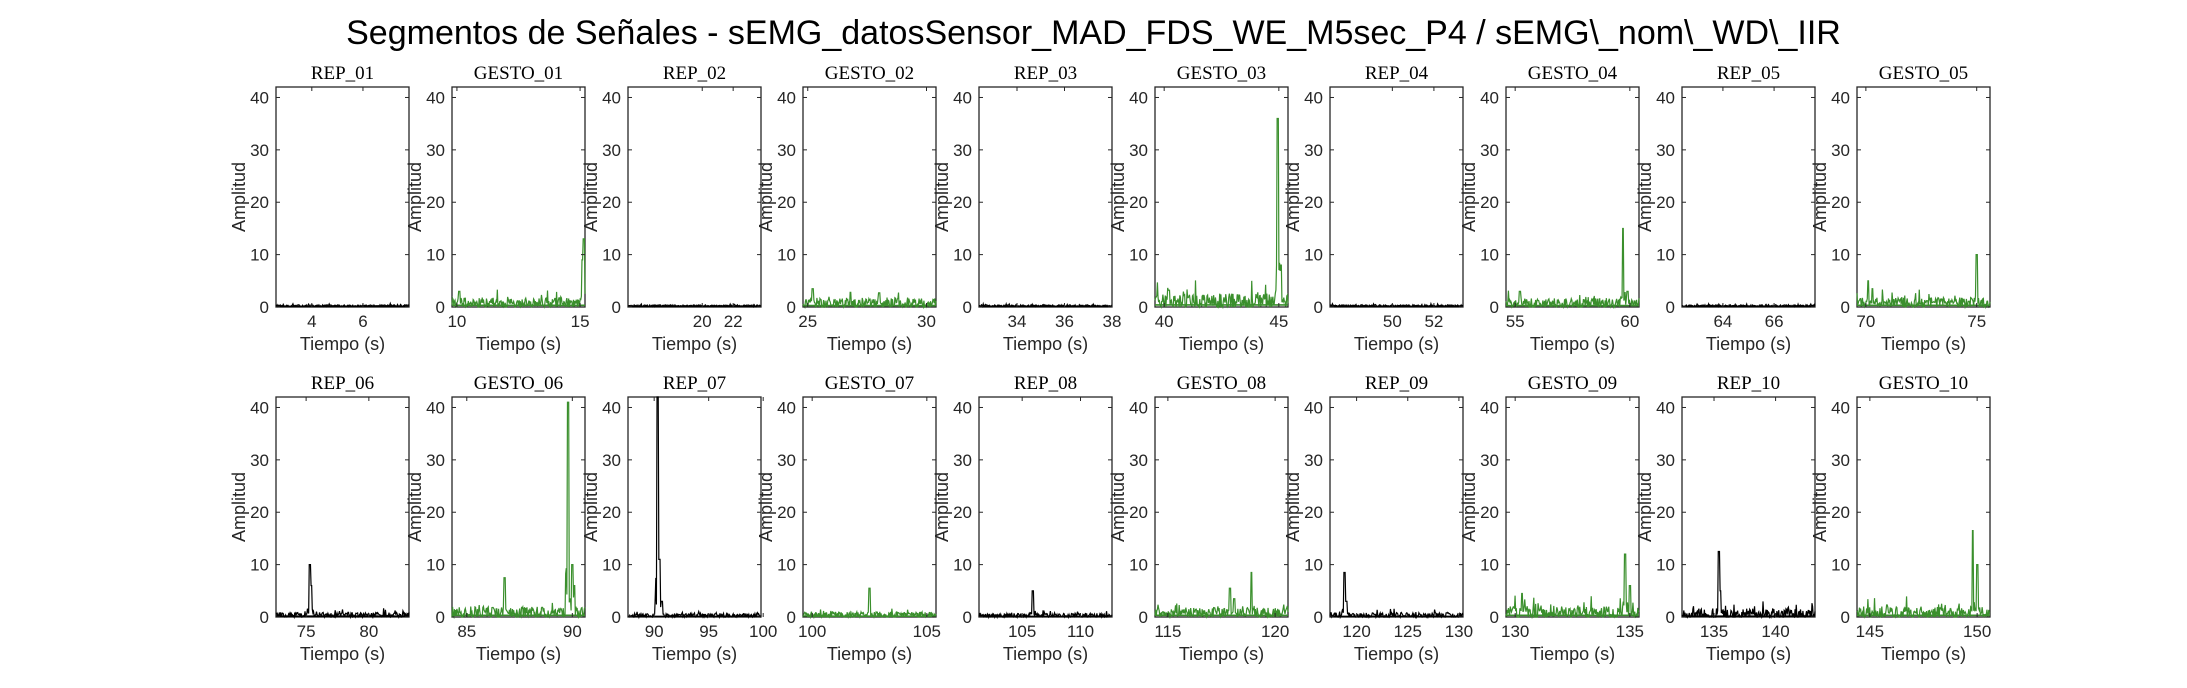 Image resolution: width=2187 pixels, height=688 pixels. I want to click on x-tick-label: 10, so click(456, 321).